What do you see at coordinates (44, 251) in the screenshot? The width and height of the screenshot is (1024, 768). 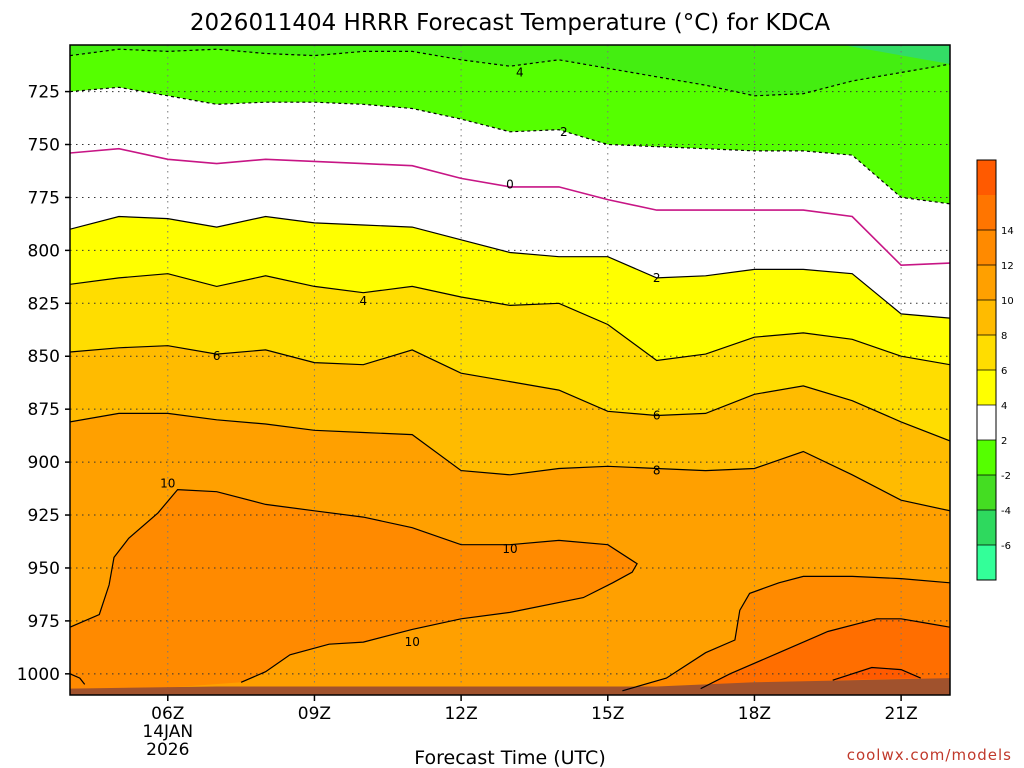 I see `y-tick-label-800: 800` at bounding box center [44, 251].